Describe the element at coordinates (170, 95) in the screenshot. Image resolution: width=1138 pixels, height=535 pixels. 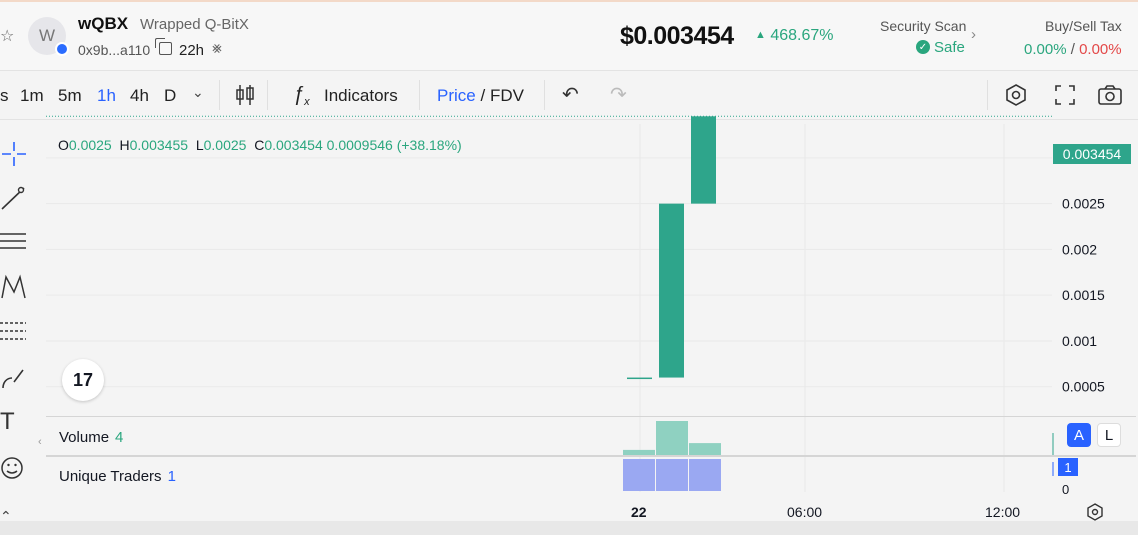
I see `timeframe-d: D` at that location.